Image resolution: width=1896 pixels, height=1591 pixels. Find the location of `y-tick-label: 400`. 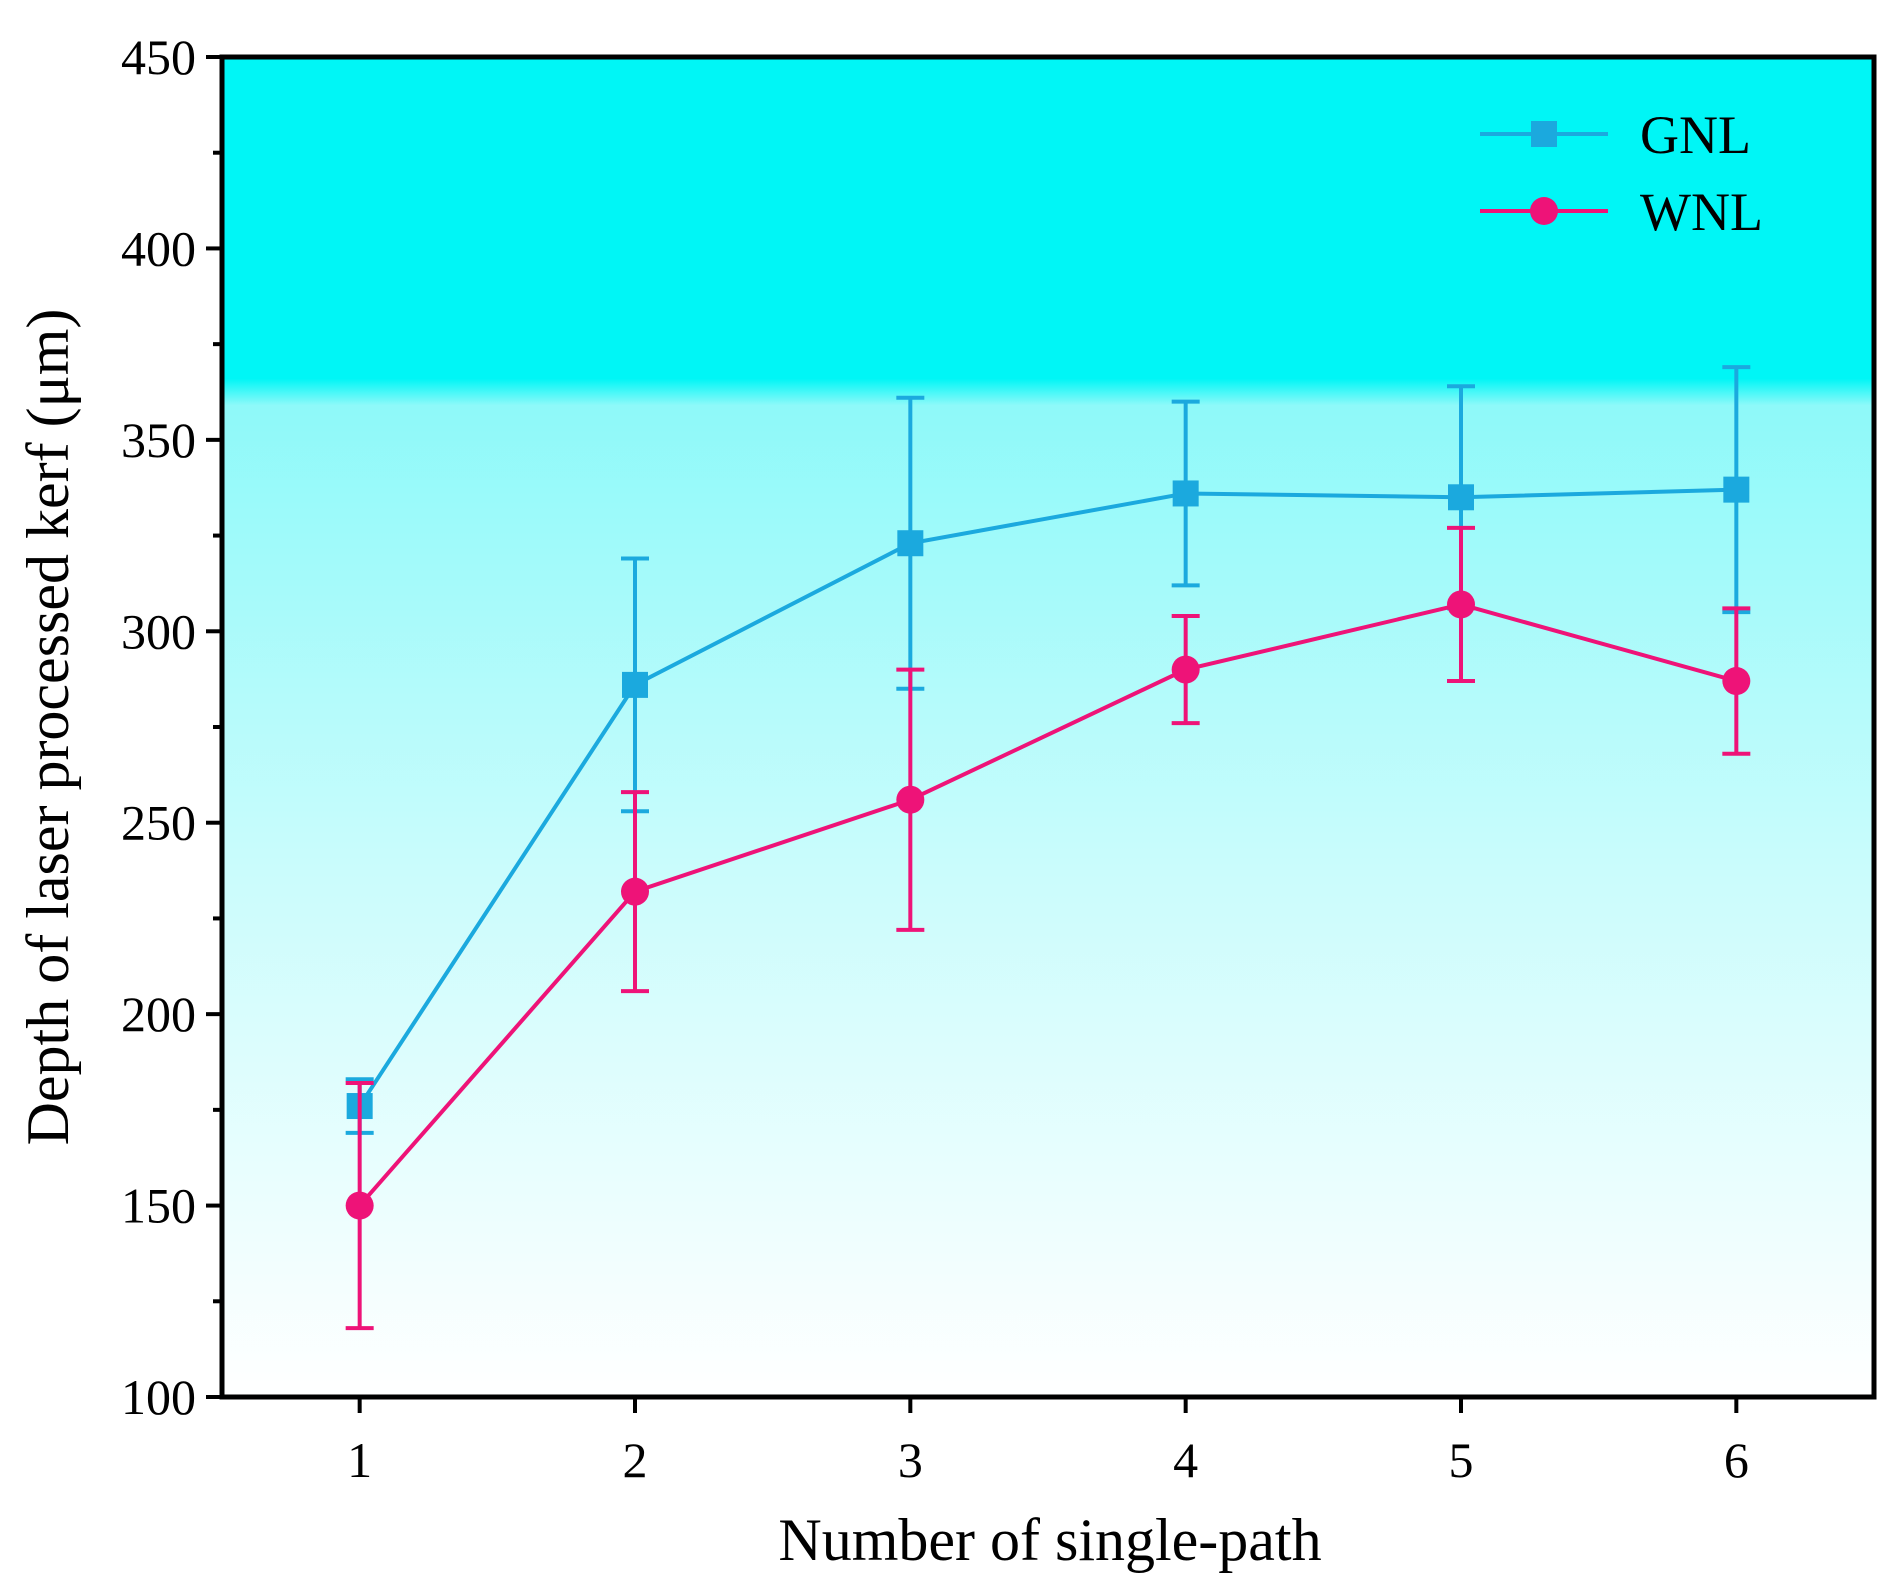

y-tick-label: 400 is located at coordinates (158, 248).